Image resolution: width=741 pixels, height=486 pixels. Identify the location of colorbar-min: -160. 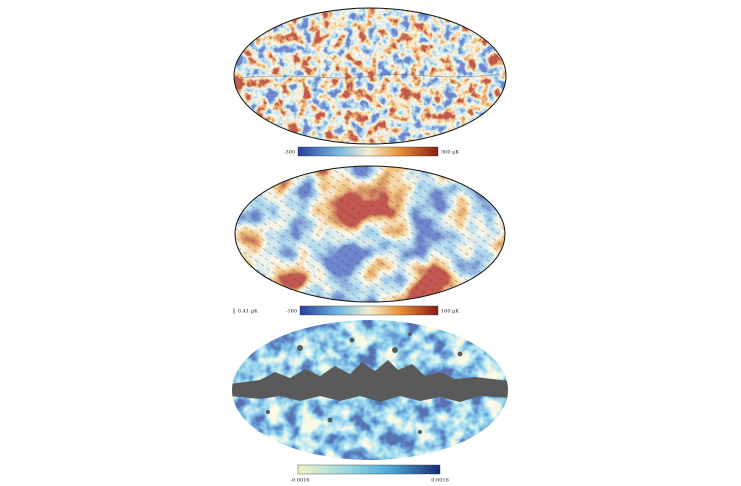
(291, 312).